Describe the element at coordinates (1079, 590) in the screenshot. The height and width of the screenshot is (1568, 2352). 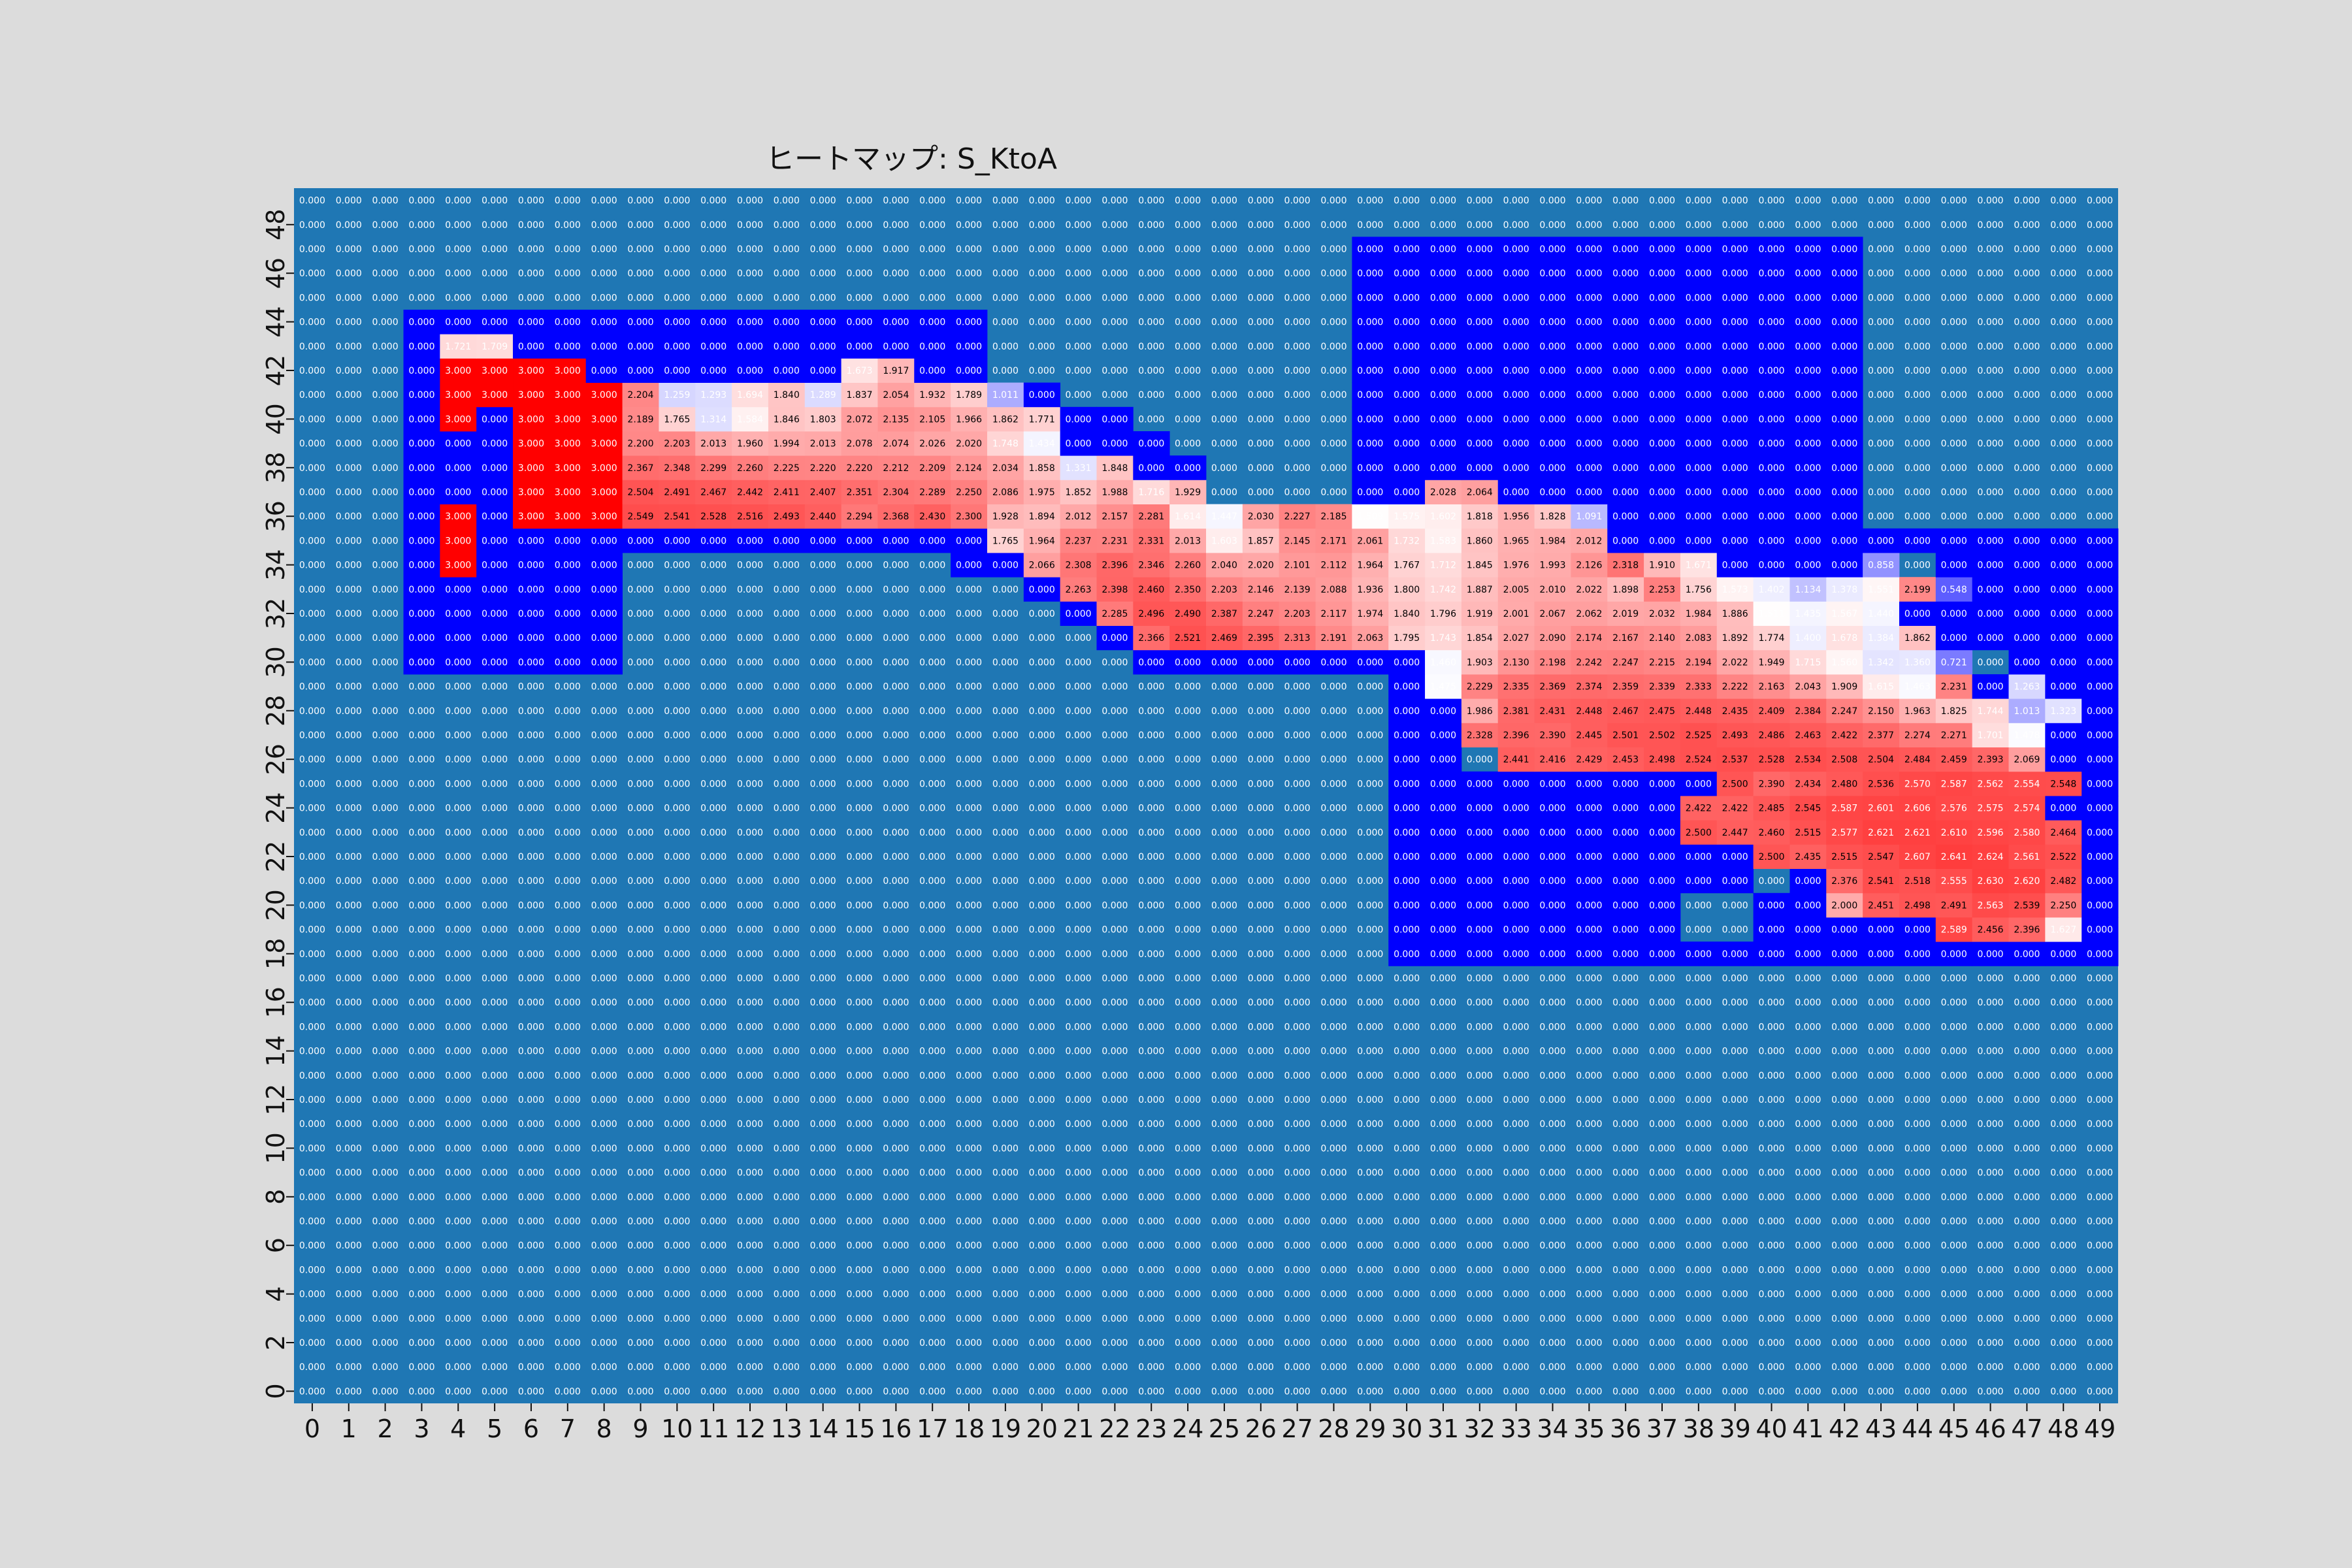
I see `cell-label: 2.263` at that location.